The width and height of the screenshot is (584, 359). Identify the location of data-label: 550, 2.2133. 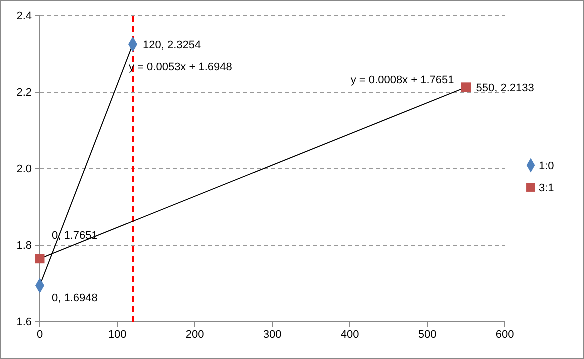
(505, 88).